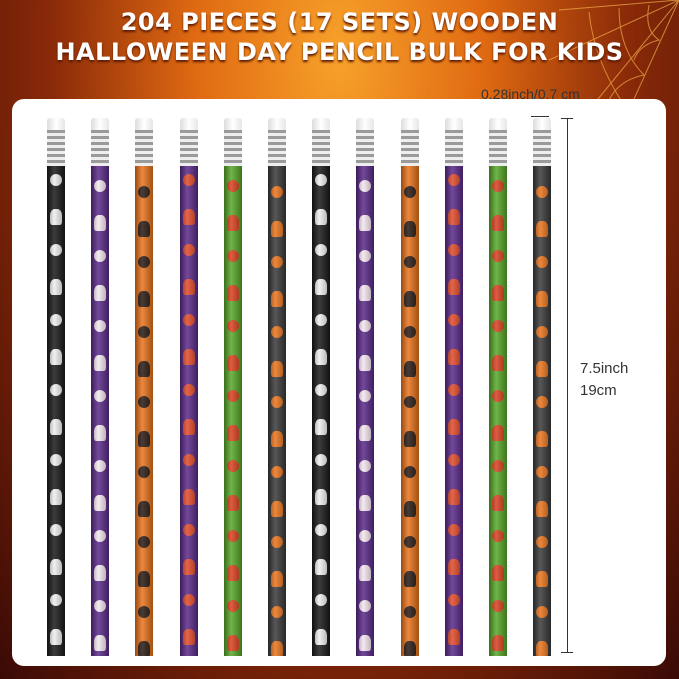 The width and height of the screenshot is (679, 679). I want to click on pencil-ghost-pumpkin, so click(453, 387).